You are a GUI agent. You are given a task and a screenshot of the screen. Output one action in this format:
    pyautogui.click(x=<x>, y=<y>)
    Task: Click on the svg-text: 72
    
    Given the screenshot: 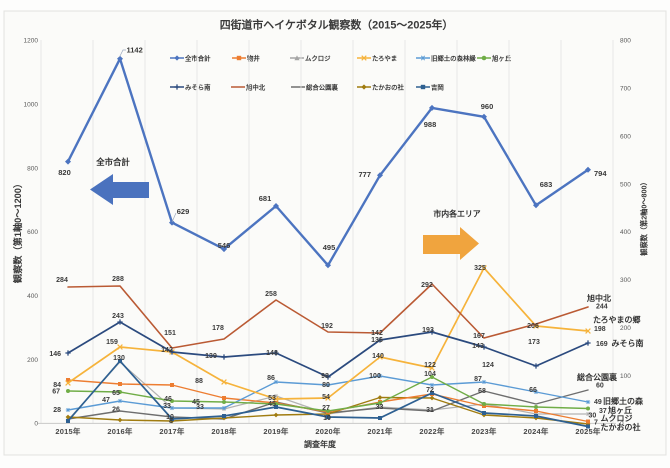 What is the action you would take?
    pyautogui.click(x=430, y=390)
    